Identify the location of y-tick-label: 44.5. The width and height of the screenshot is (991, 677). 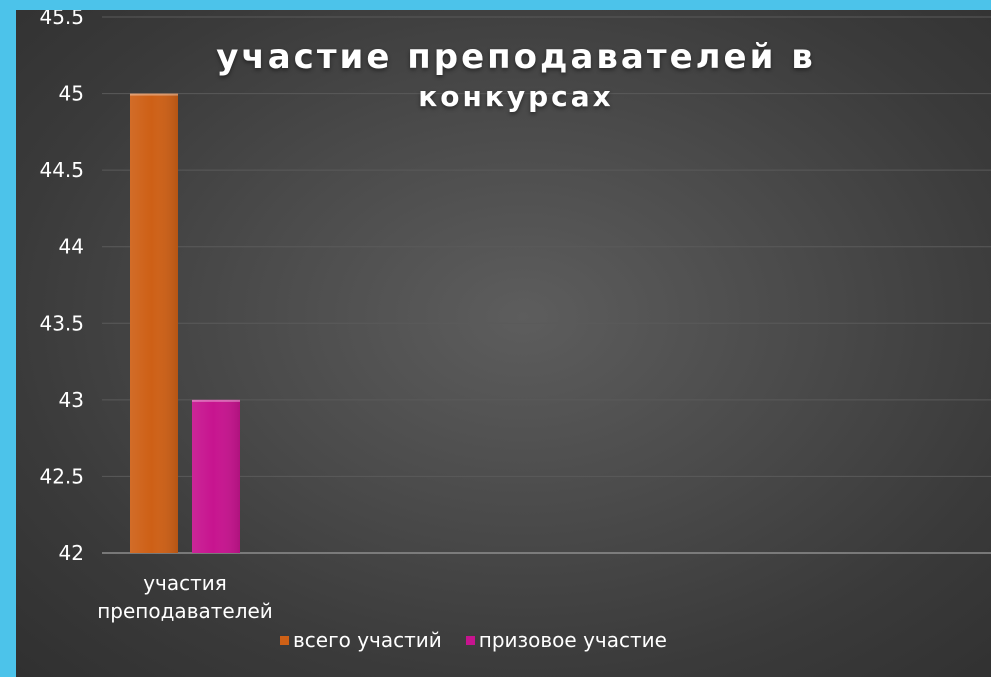
(61, 170).